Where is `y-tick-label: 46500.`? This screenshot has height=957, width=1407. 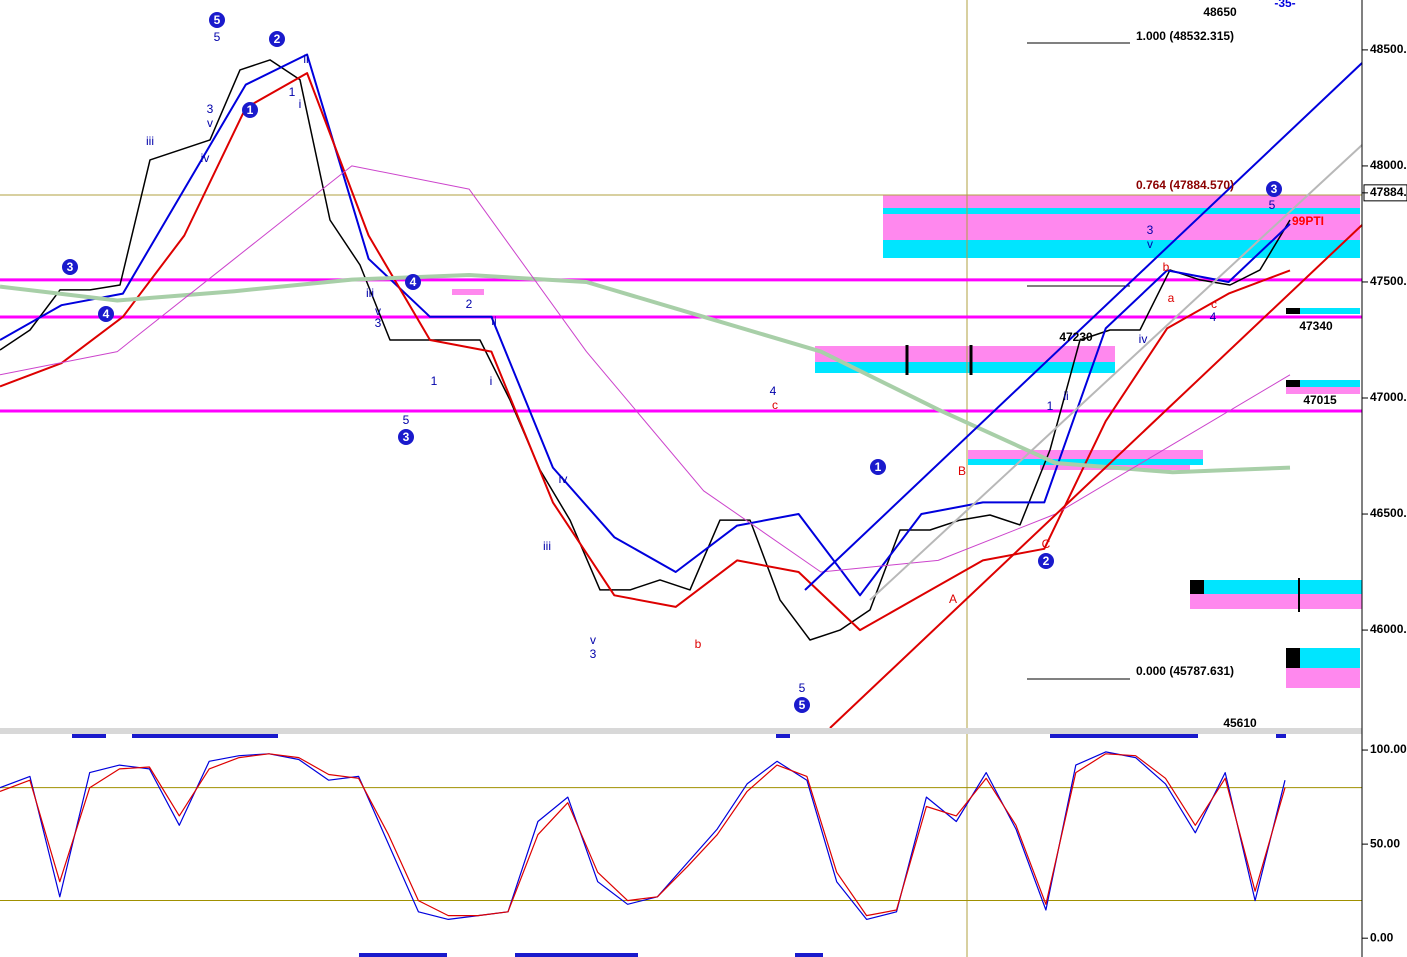
y-tick-label: 46500. is located at coordinates (1388, 513).